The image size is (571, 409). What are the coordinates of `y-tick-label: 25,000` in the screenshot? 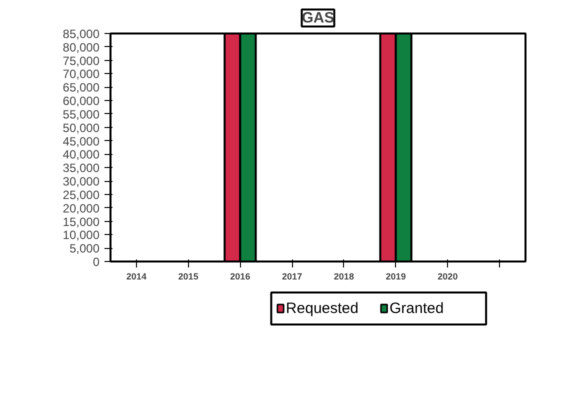 It's located at (81, 195).